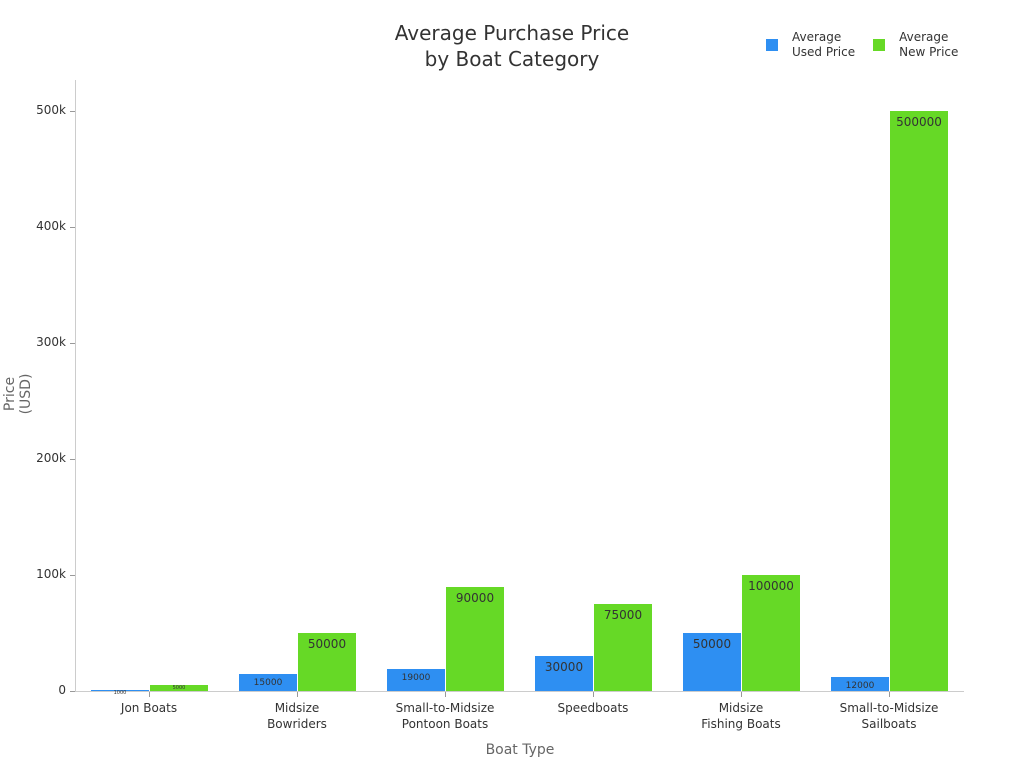  I want to click on bar: 12000, so click(860, 684).